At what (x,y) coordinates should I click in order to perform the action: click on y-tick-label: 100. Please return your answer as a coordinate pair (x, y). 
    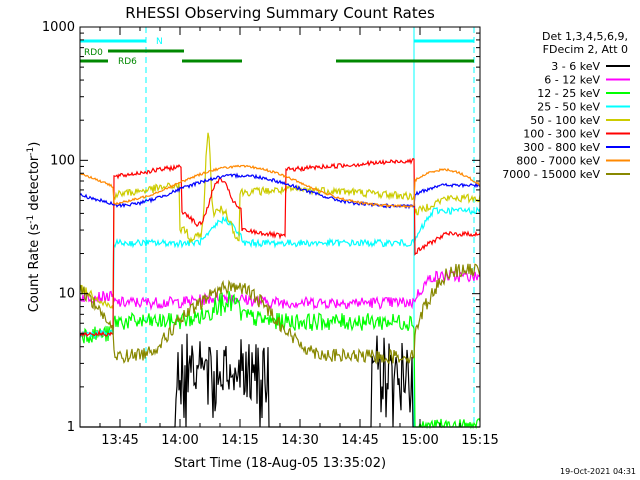
    Looking at the image, I should click on (62, 160).